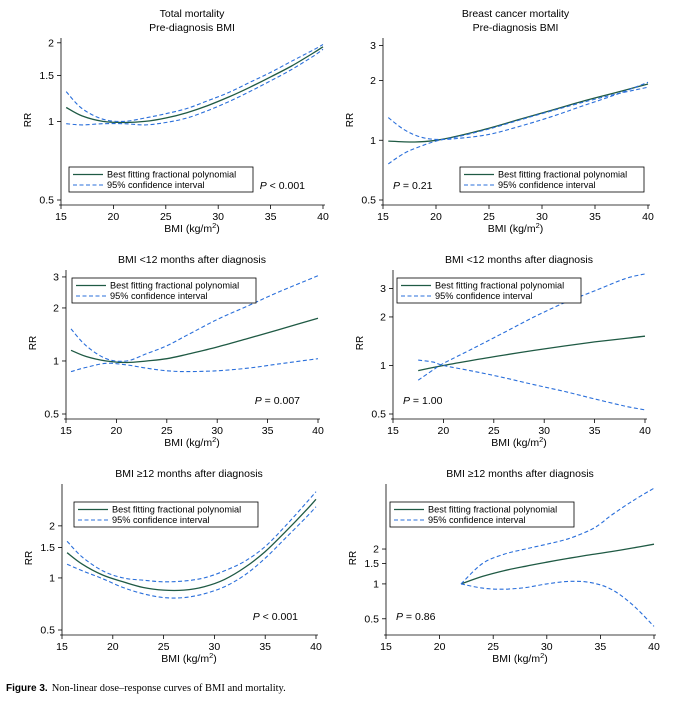  Describe the element at coordinates (423, 401) in the screenshot. I see `p-value-label: P = 1.00` at that location.